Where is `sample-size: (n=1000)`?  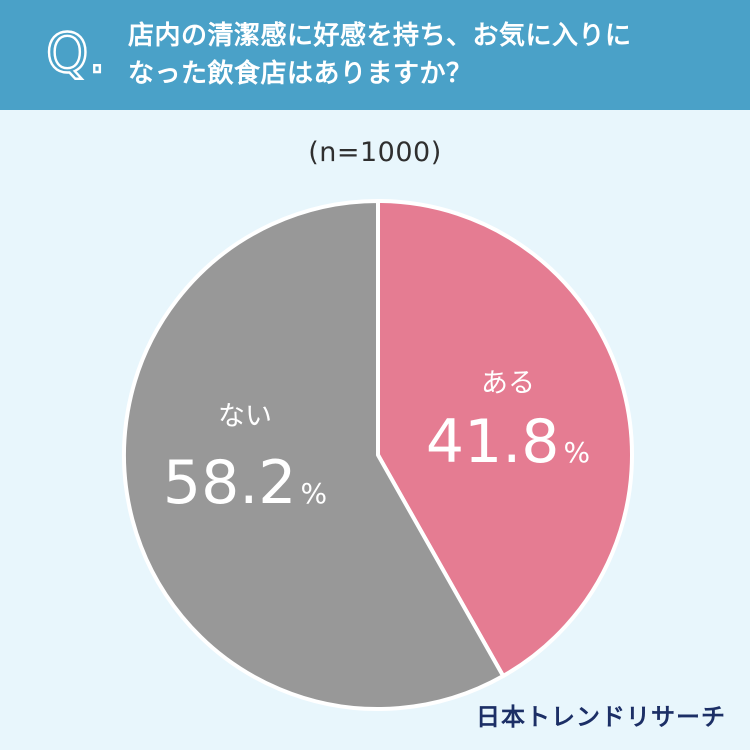
sample-size: (n=1000) is located at coordinates (375, 152).